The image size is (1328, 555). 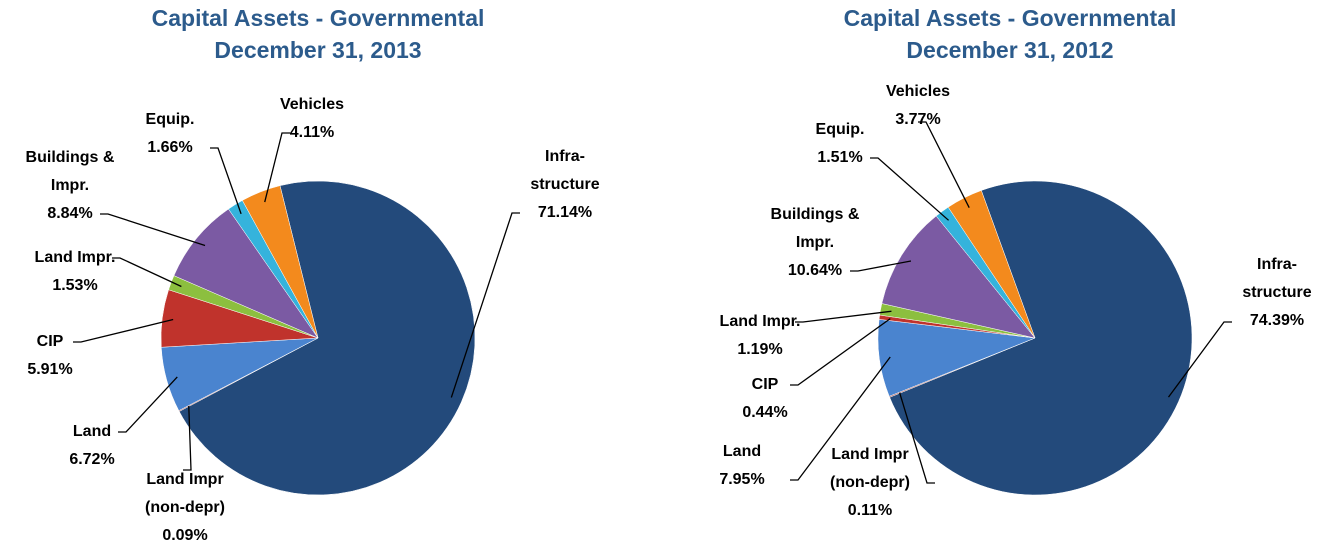 I want to click on chart-subtitle: December 31, 2012, so click(x=1009, y=50).